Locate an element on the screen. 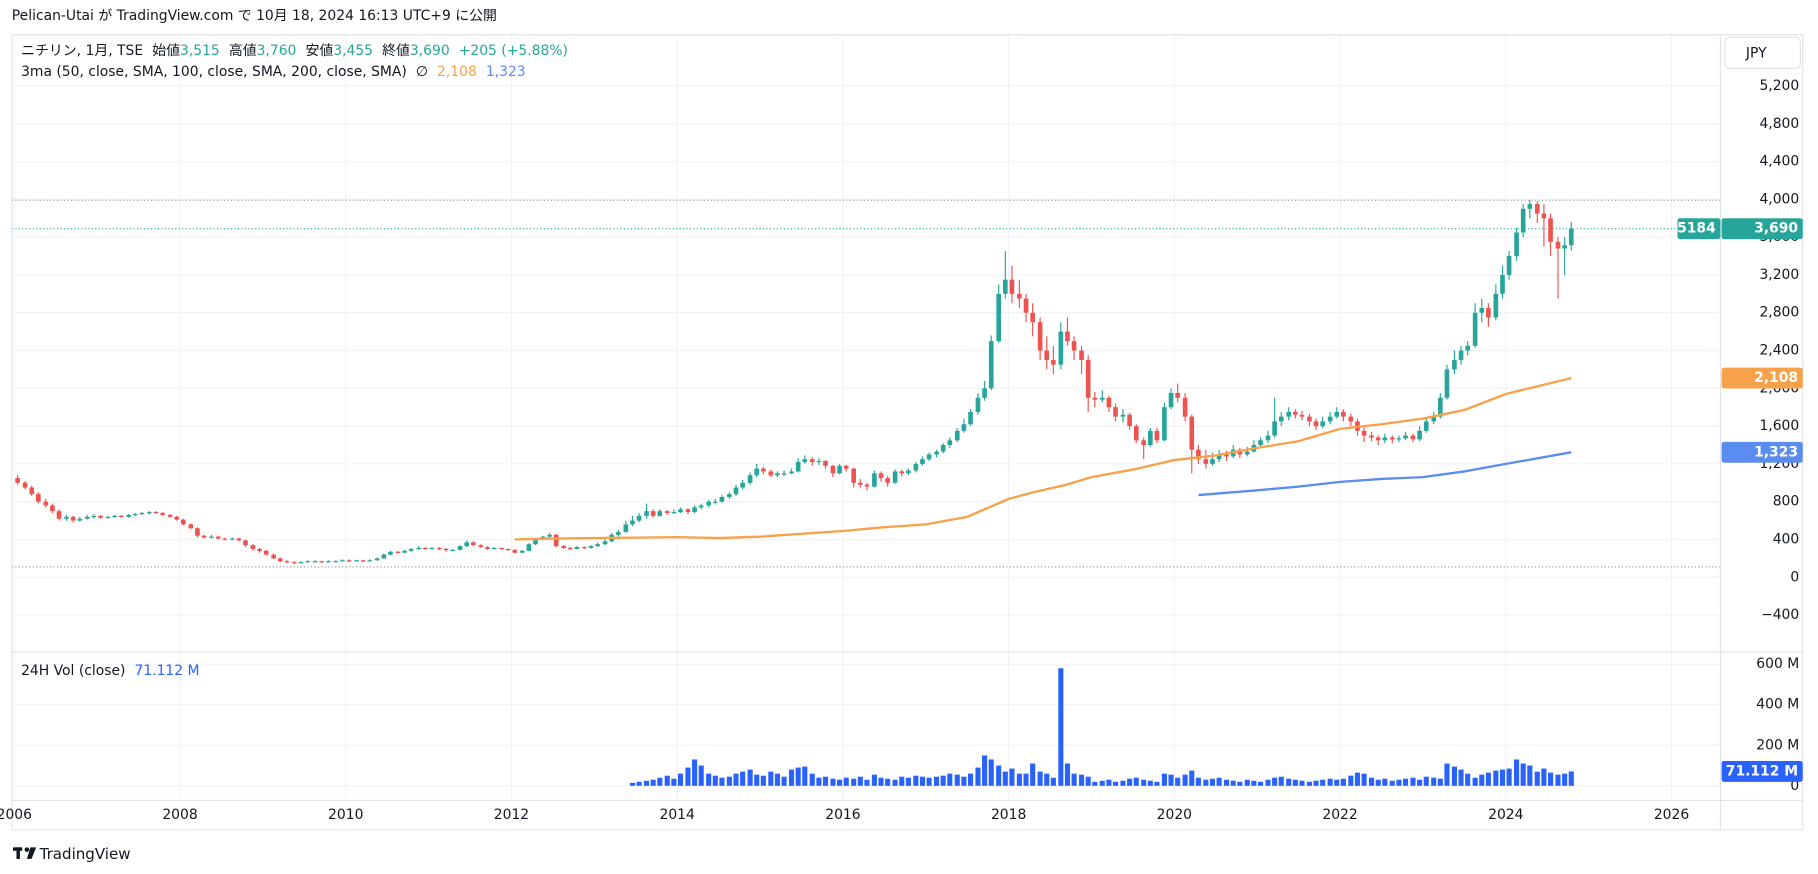 This screenshot has height=874, width=1818. volume-legend: 24H Vol (close) 71.112 M is located at coordinates (110, 671).